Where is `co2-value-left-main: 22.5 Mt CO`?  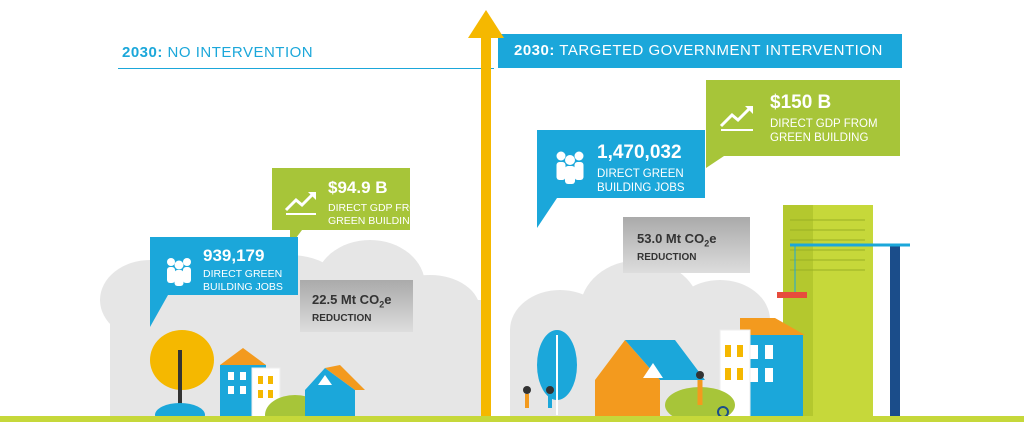 co2-value-left-main: 22.5 Mt CO is located at coordinates (346, 299).